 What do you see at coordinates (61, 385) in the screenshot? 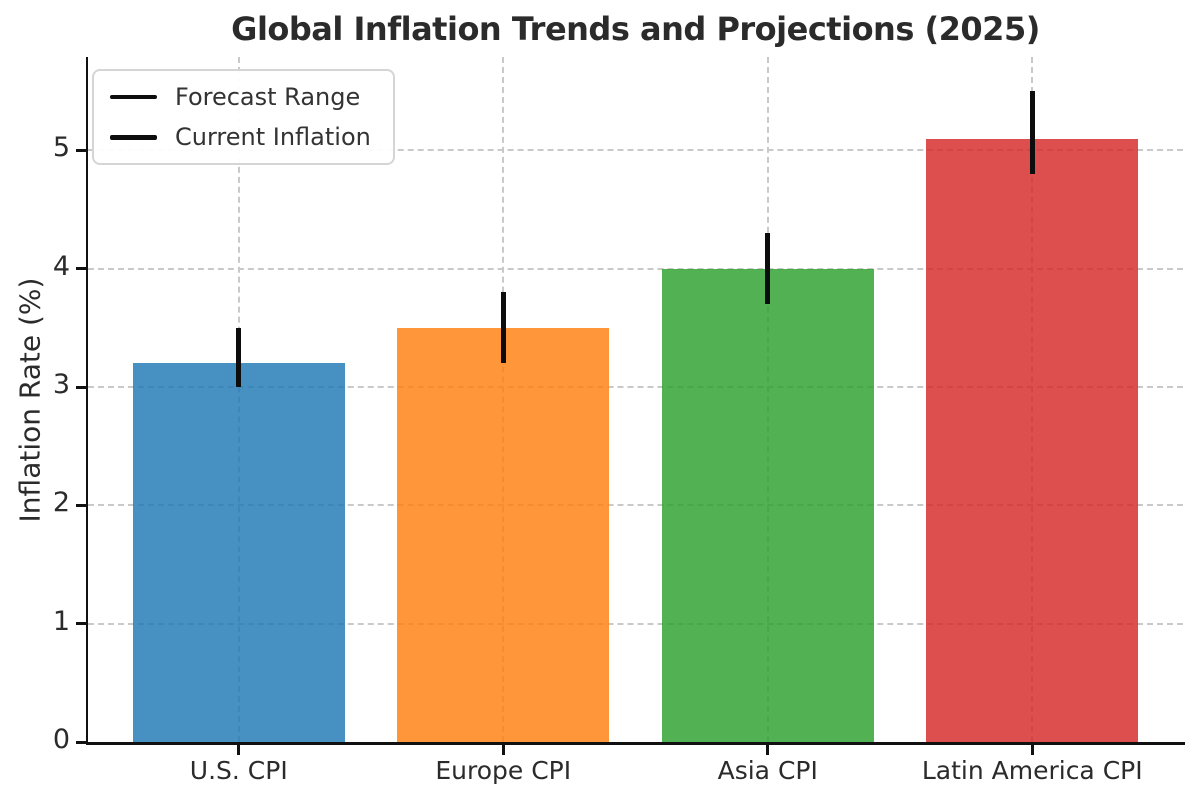
I see `y-tick-label: 3` at bounding box center [61, 385].